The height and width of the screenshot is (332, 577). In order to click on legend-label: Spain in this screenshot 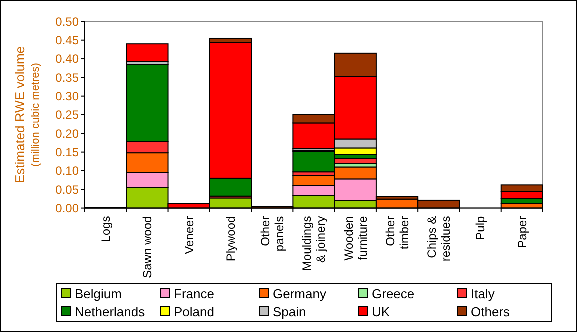, I will do `click(289, 312)`.